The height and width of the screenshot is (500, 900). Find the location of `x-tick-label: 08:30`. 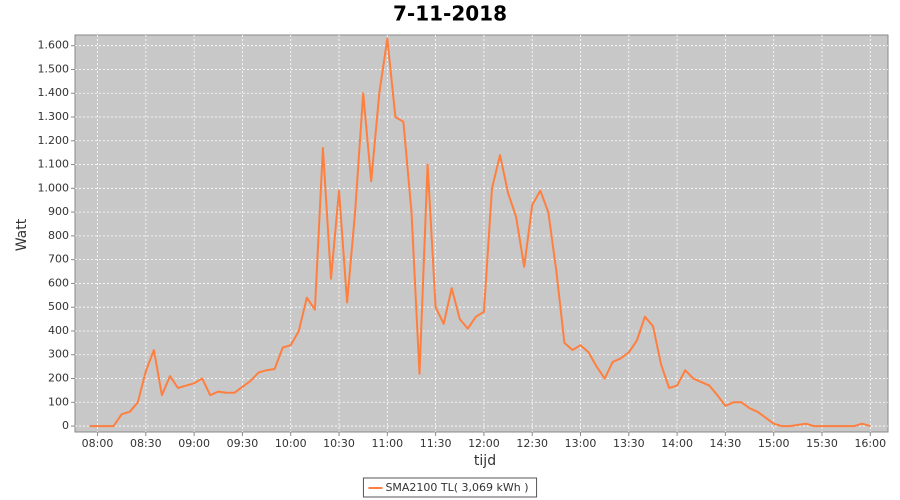

x-tick-label: 08:30 is located at coordinates (146, 443).